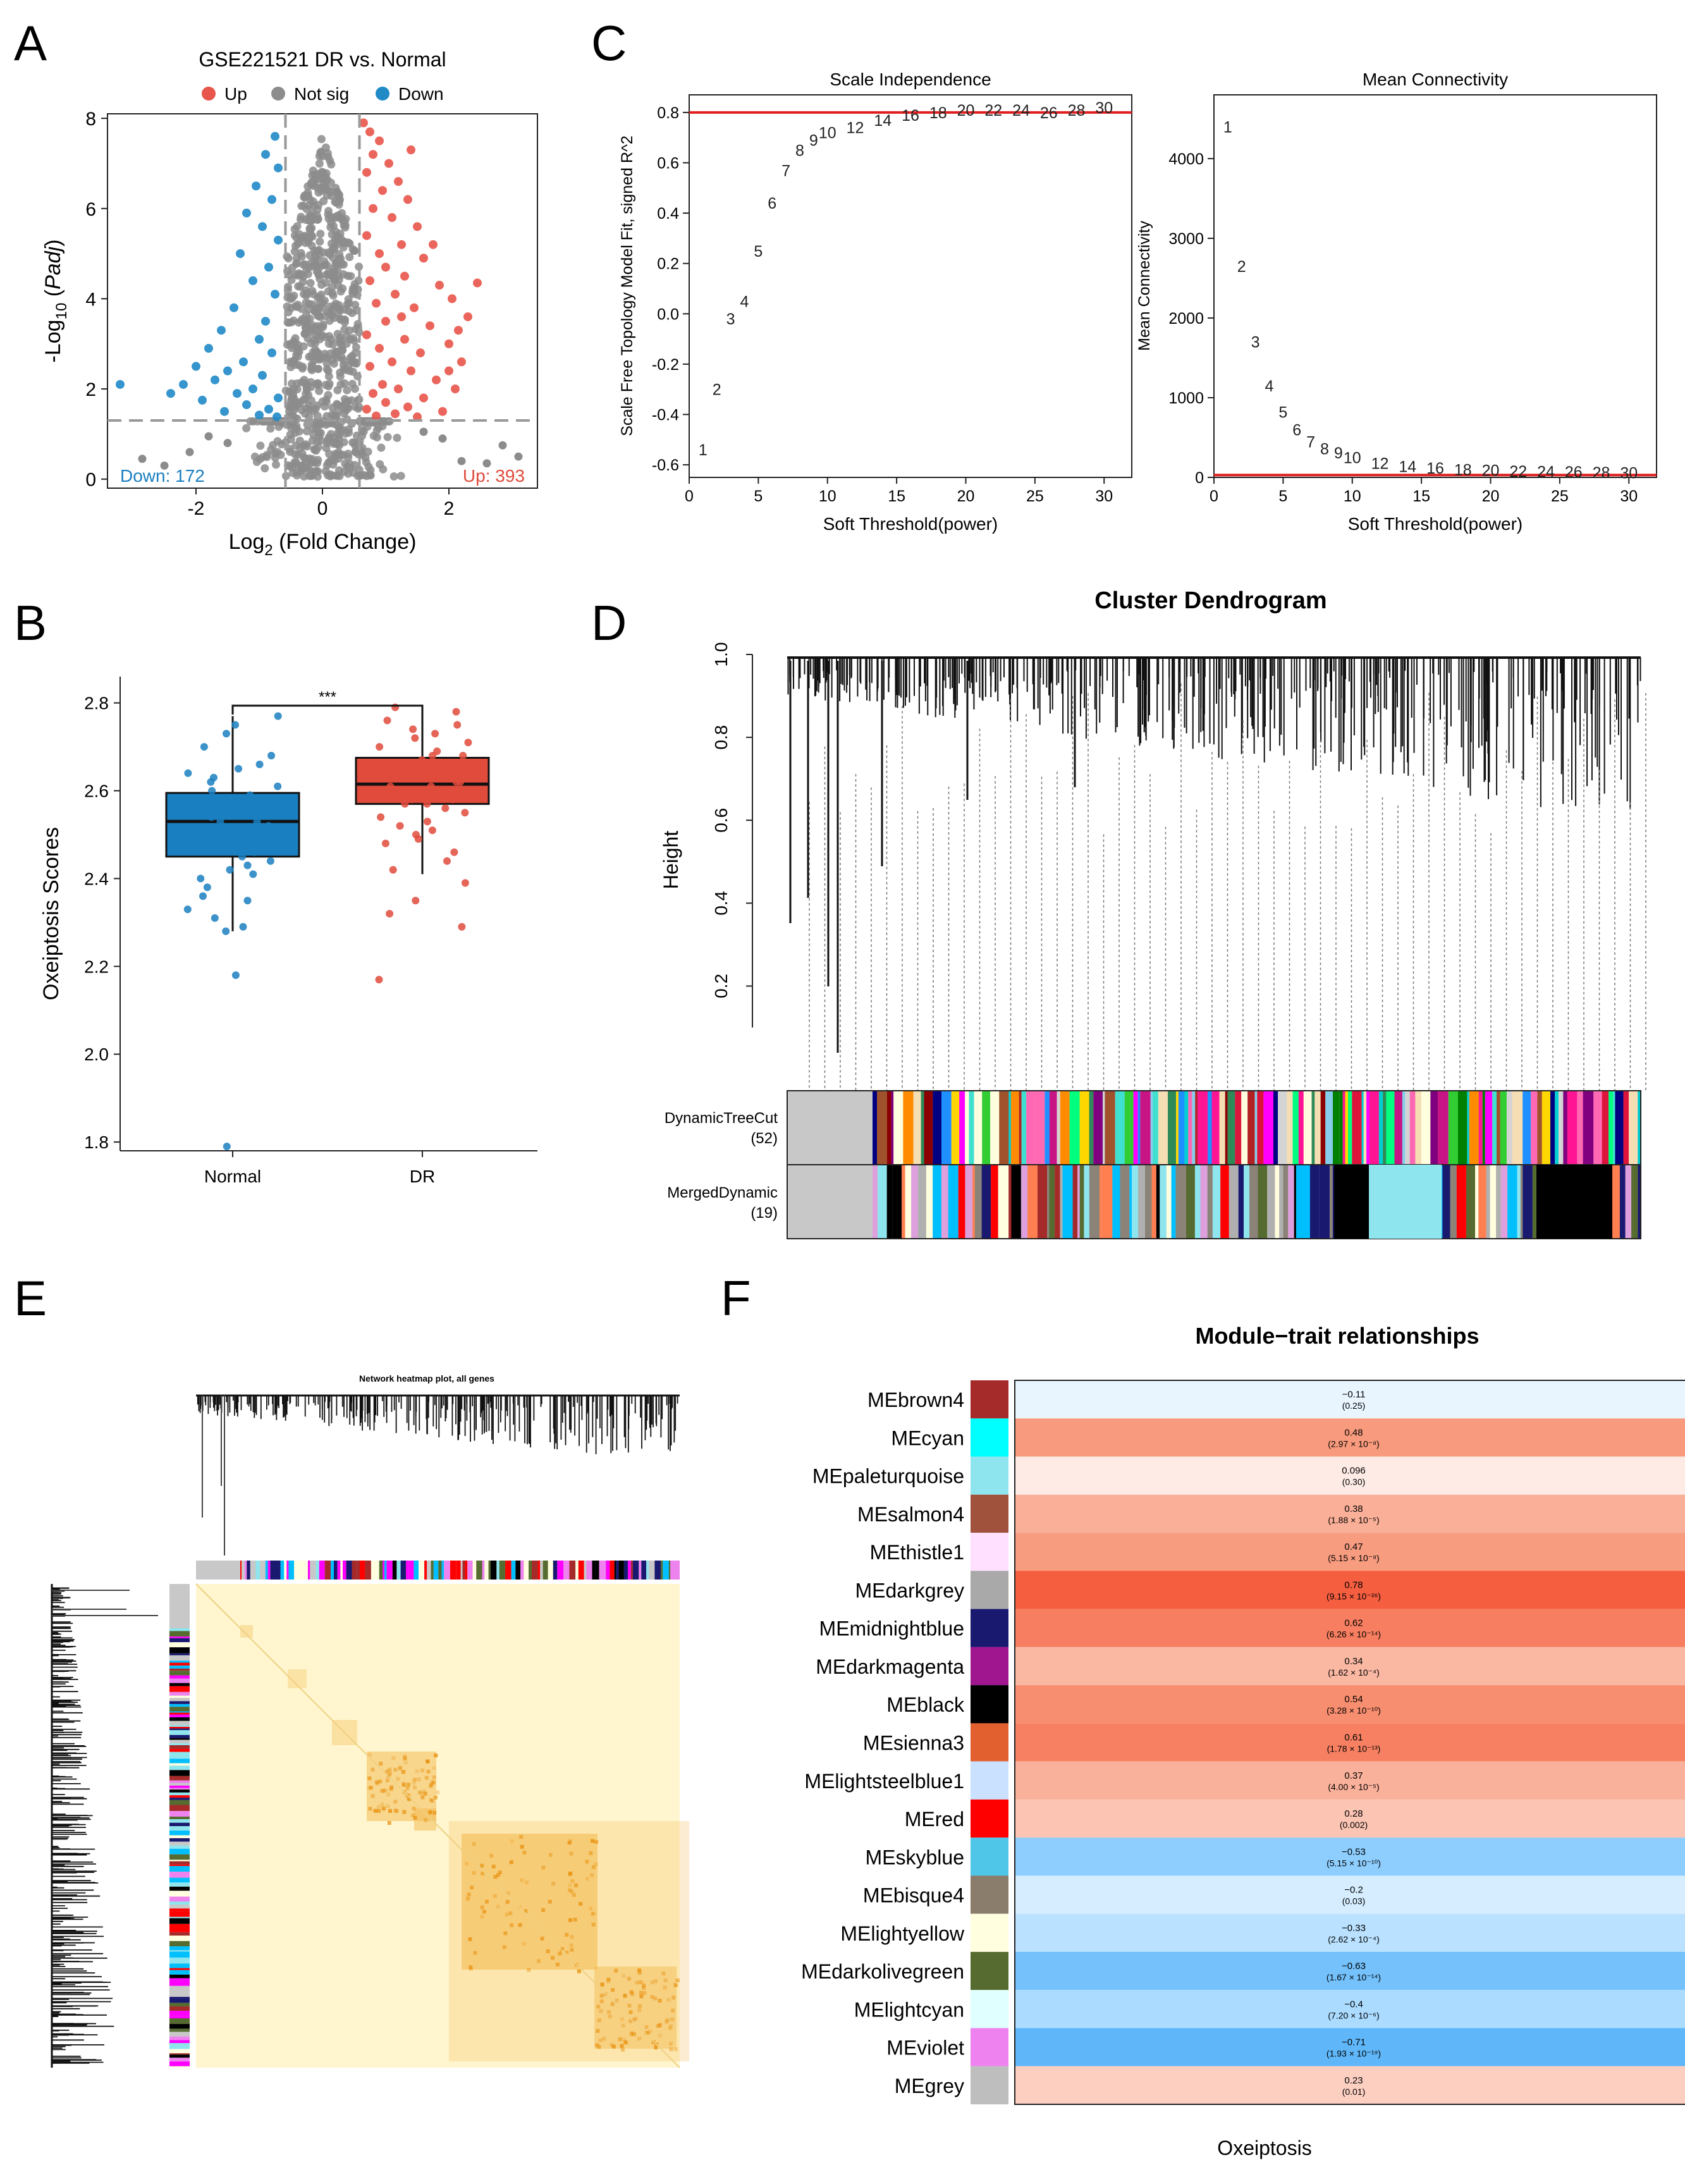 This screenshot has height=2184, width=1685. What do you see at coordinates (1354, 1634) in the screenshot?
I see `p-value: (6.26 × 10⁻¹⁴)` at bounding box center [1354, 1634].